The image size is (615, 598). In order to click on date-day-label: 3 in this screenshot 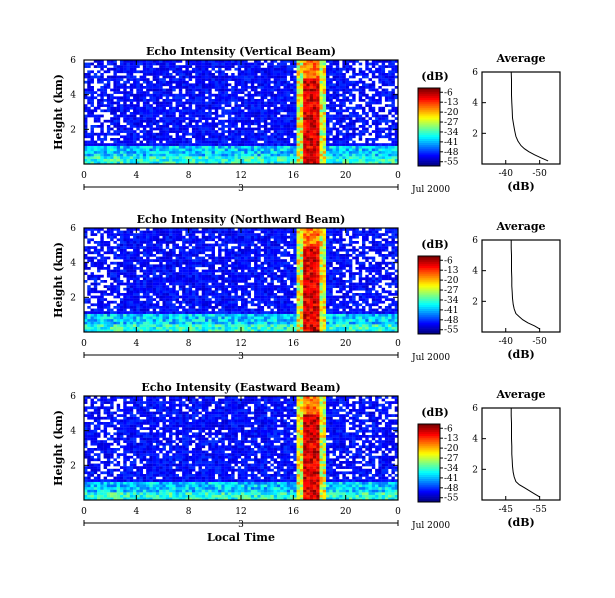, I will do `click(241, 189)`.